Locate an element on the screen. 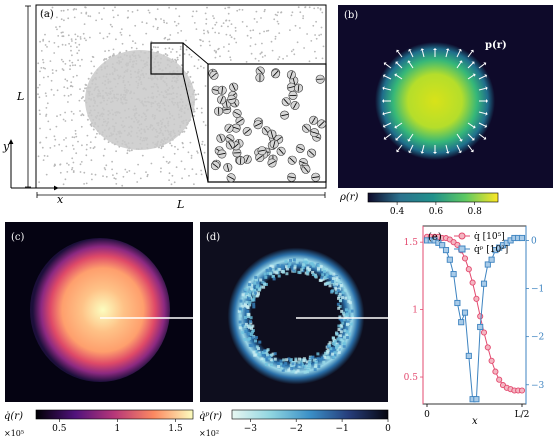  colorbar-d-tick-label: 0 is located at coordinates (388, 429).